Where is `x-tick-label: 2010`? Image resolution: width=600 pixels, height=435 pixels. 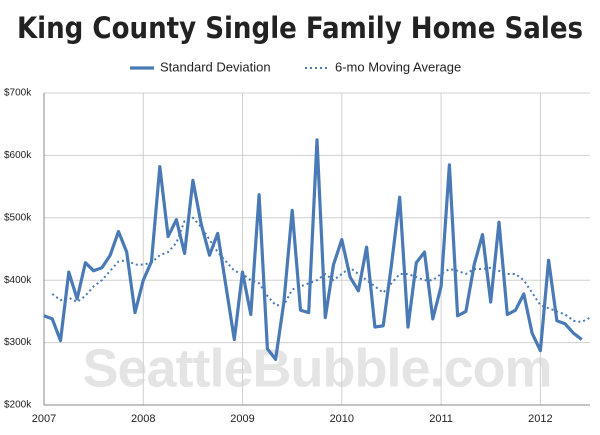
x-tick-label: 2010 is located at coordinates (342, 419).